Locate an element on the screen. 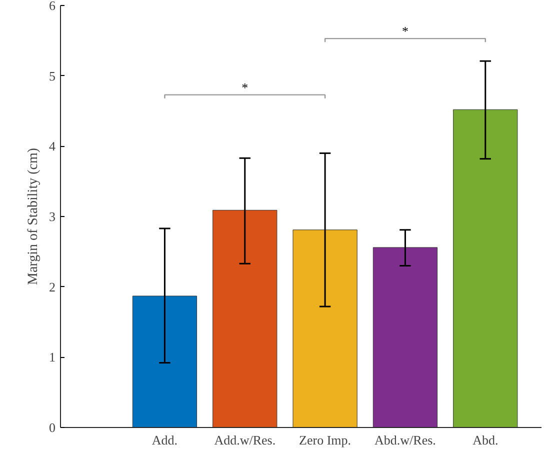 The width and height of the screenshot is (546, 450). y-tick-label: 3 is located at coordinates (52, 216).